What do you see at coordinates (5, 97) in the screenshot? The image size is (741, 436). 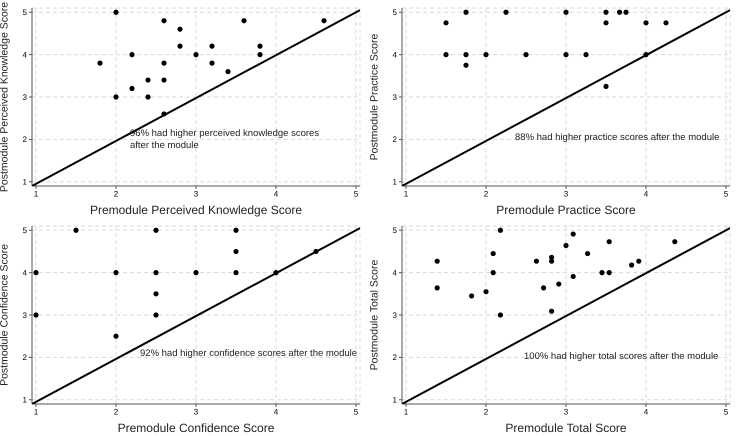 I see `y-axis-title: Postmodule Perceived Knowledge Score` at bounding box center [5, 97].